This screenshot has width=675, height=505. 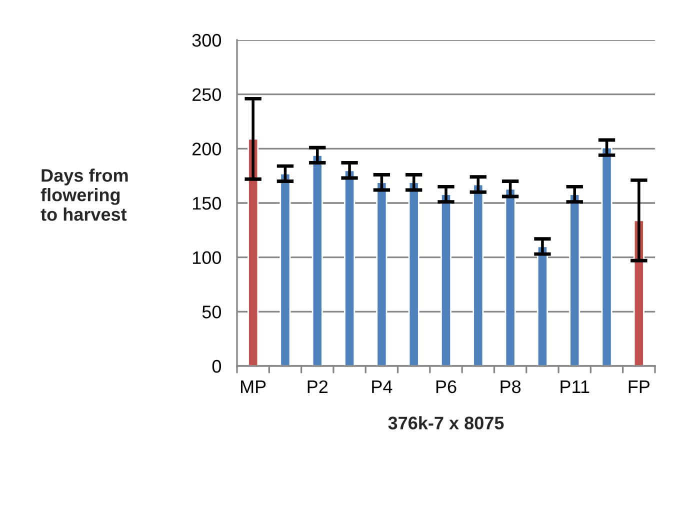 I want to click on y-tick-label: 200, so click(x=207, y=149).